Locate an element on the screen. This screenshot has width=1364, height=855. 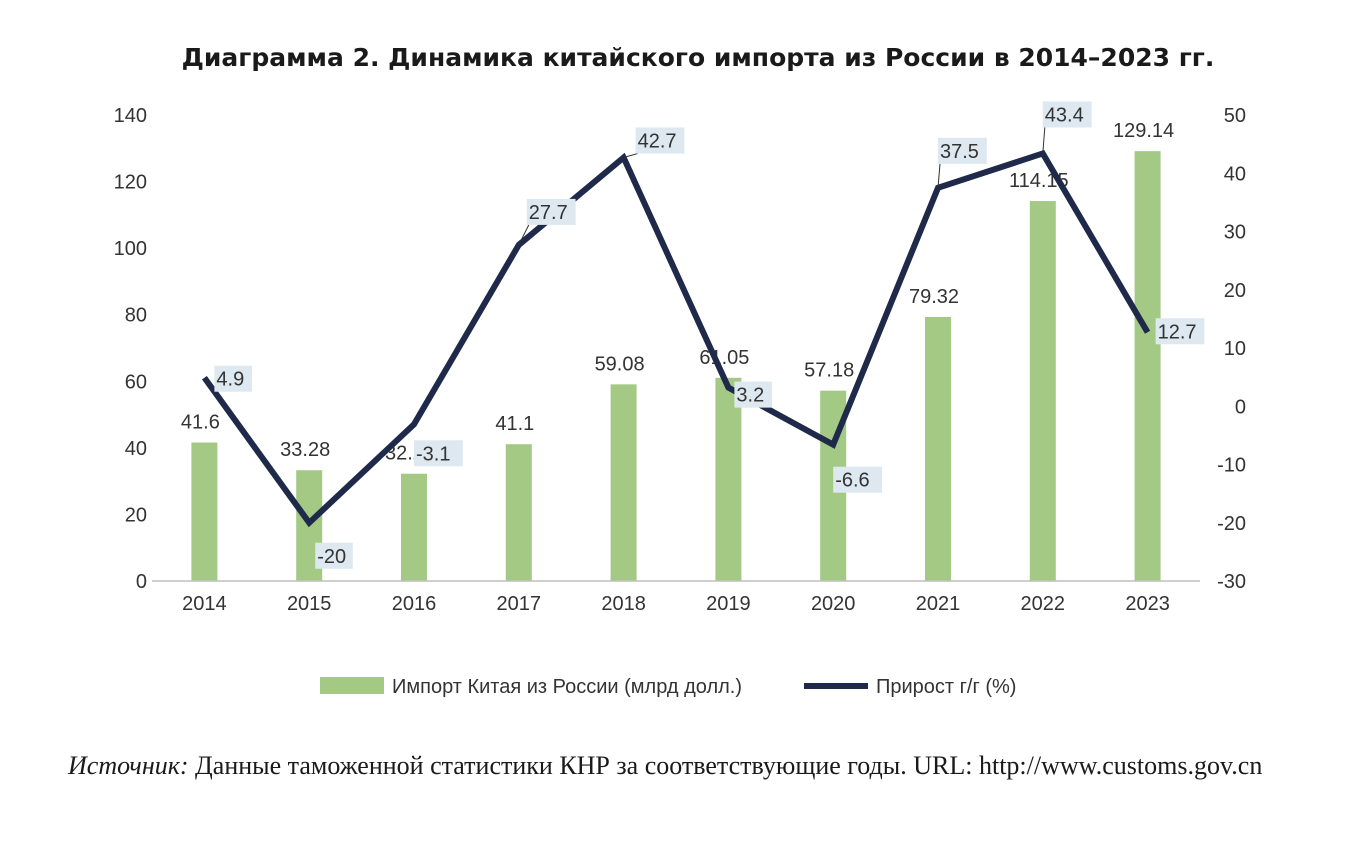
x-tick-label: 2016 is located at coordinates (414, 604).